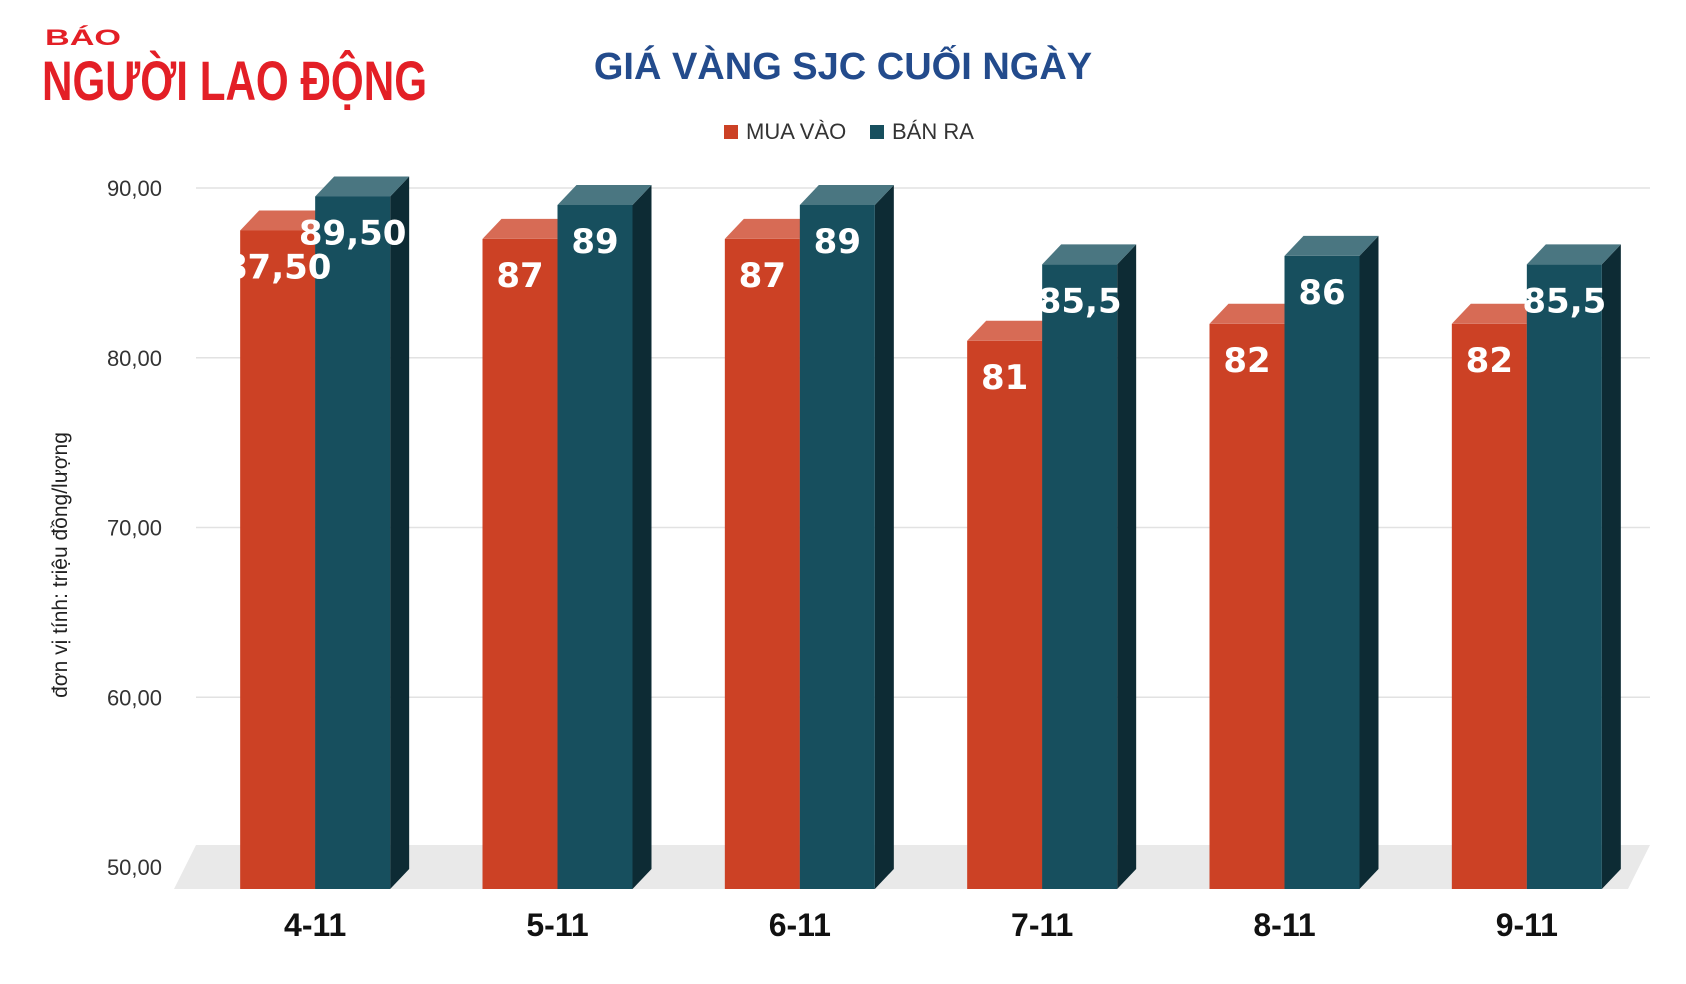 The image size is (1686, 984). Describe the element at coordinates (843, 65) in the screenshot. I see `chart-title: GIÁ VÀNG SJC CUỐI NGÀY` at that location.